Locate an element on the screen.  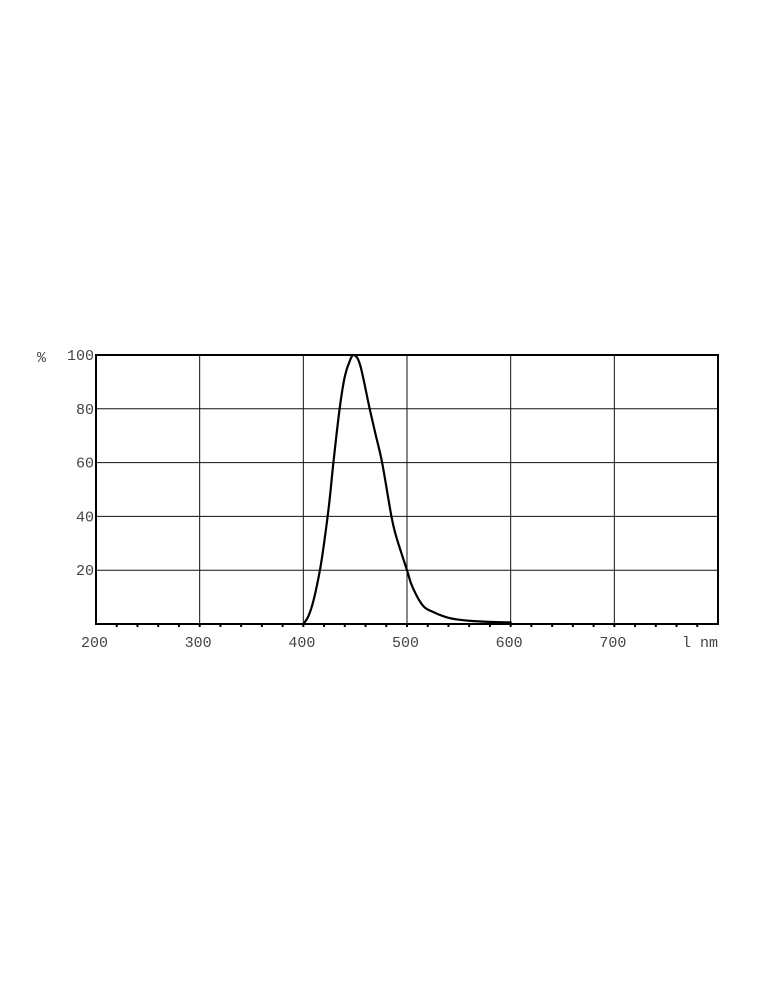
x-tick-label: 600 is located at coordinates (509, 643).